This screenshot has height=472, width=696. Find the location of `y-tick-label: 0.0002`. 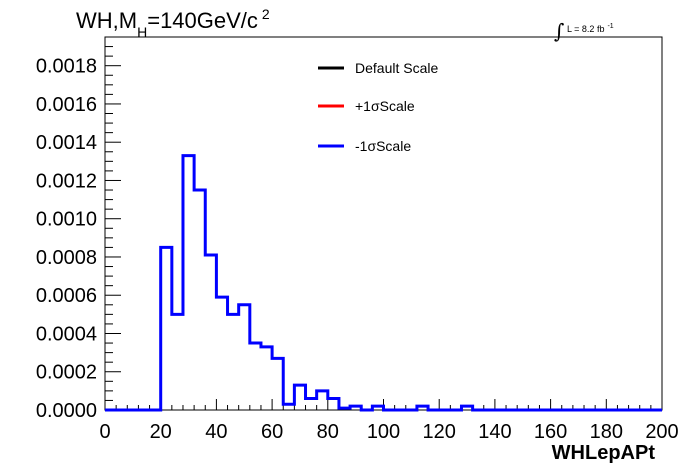

y-tick-label: 0.0002 is located at coordinates (66, 373).